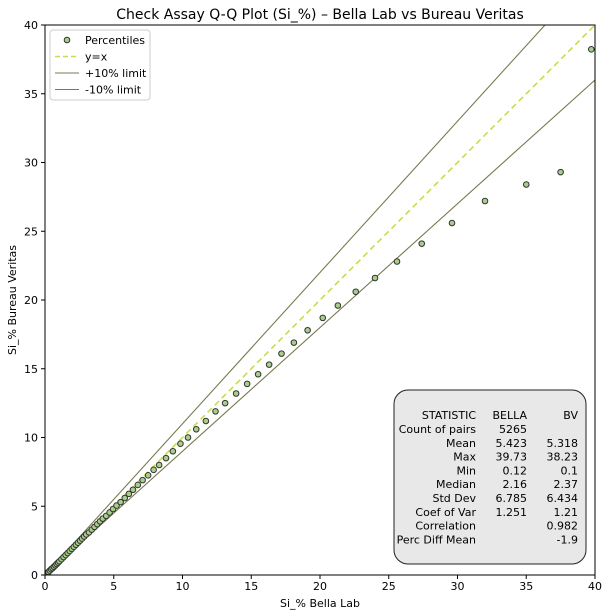  Describe the element at coordinates (461, 443) in the screenshot. I see `stats-row-label: Mean` at that location.